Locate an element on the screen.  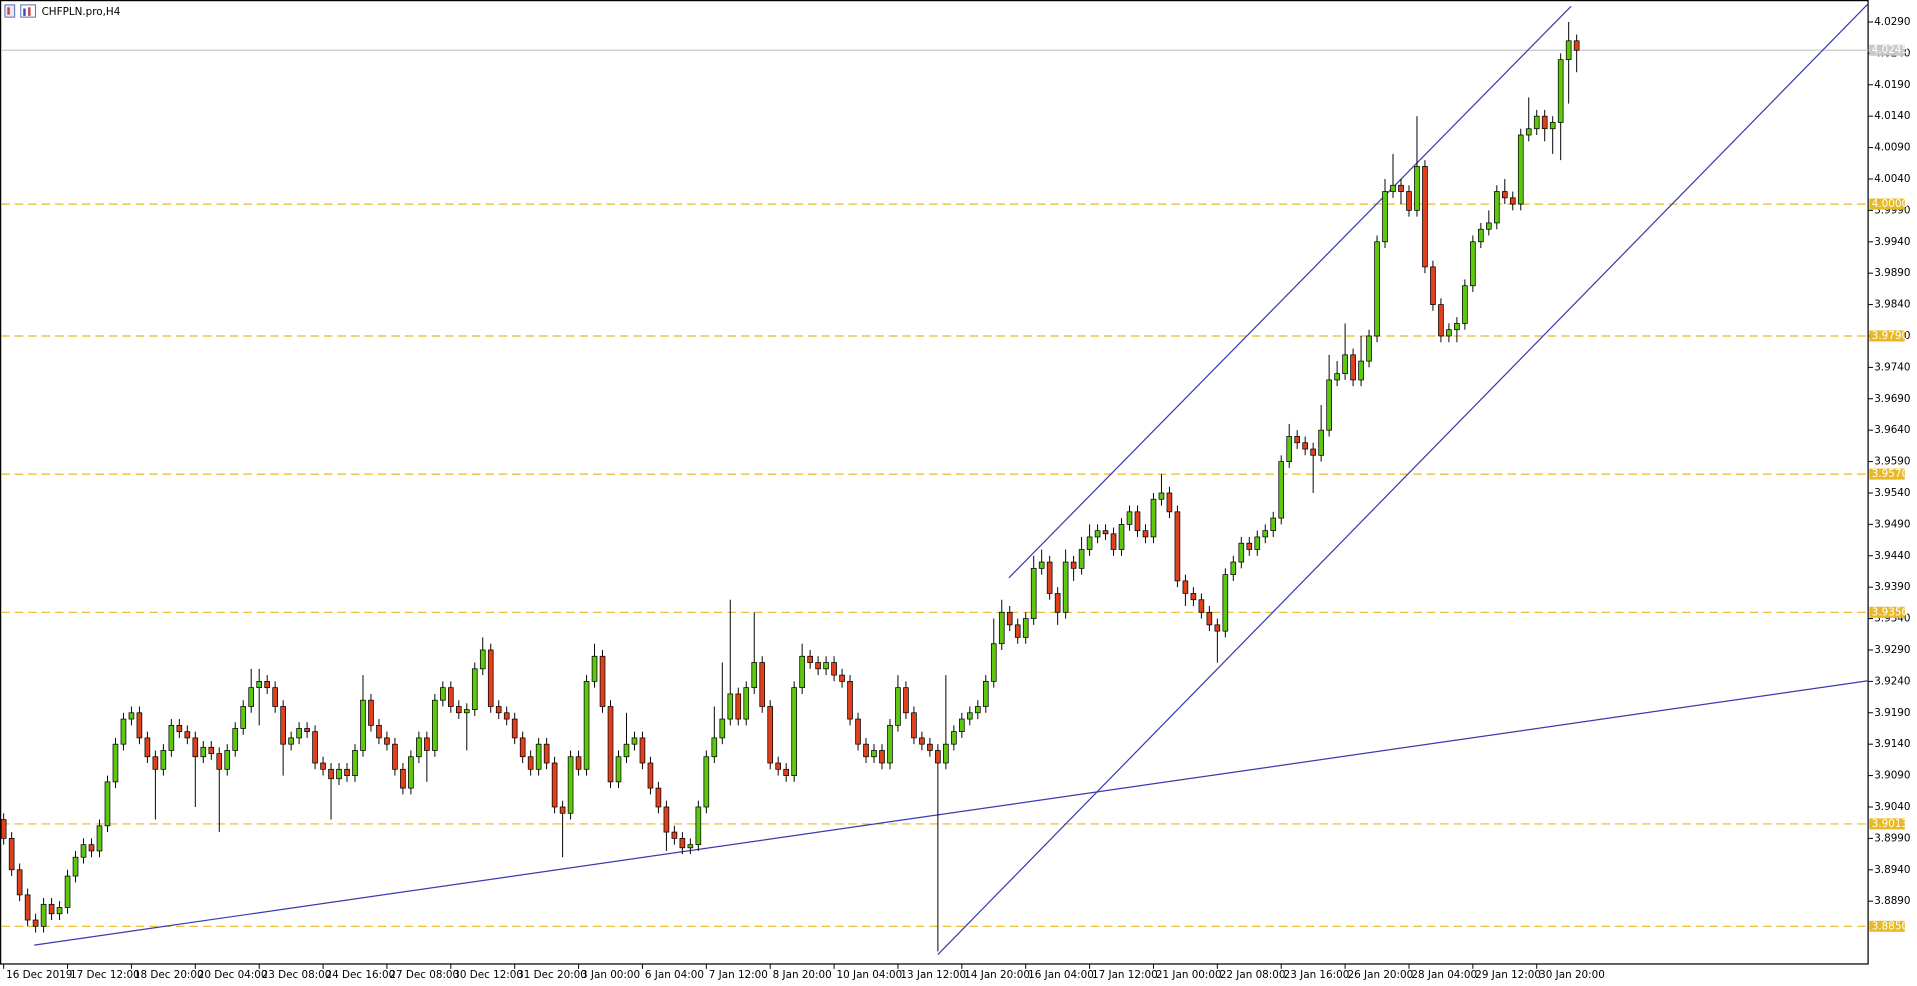
y-tick-label: 3.9440 is located at coordinates (1892, 556).